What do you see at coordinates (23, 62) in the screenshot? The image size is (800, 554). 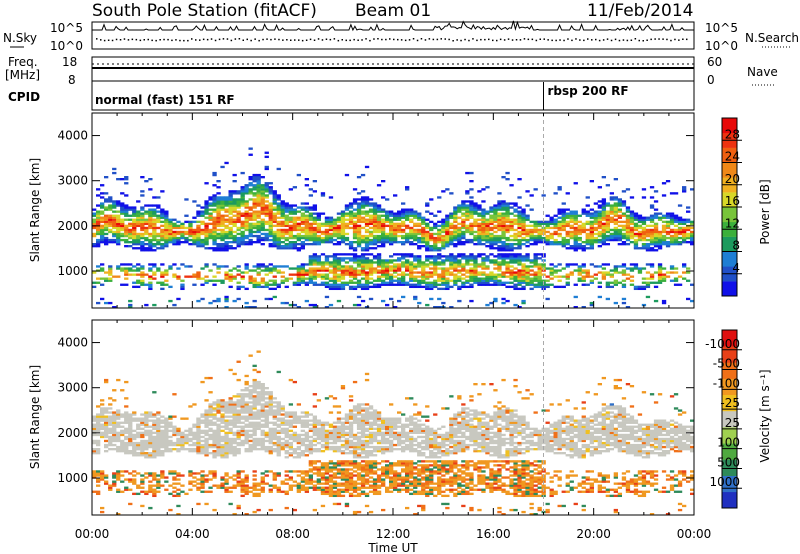 I see `freq-label-line1: Freq.` at bounding box center [23, 62].